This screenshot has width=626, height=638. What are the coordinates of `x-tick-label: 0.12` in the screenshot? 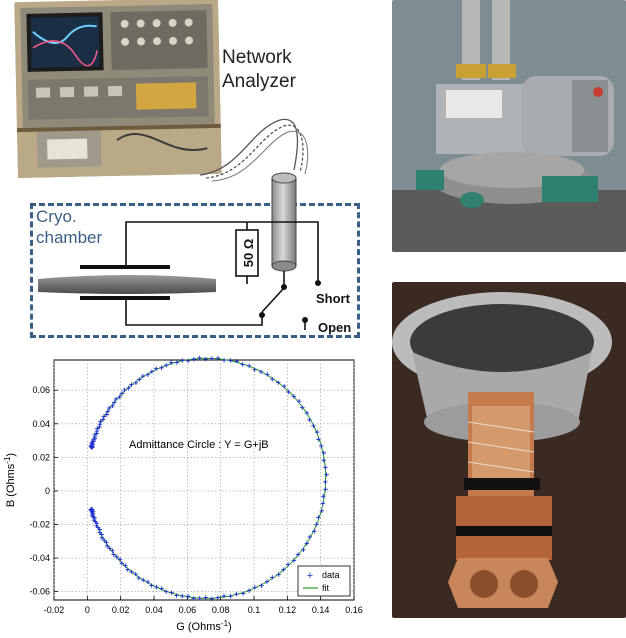 It's located at (288, 610).